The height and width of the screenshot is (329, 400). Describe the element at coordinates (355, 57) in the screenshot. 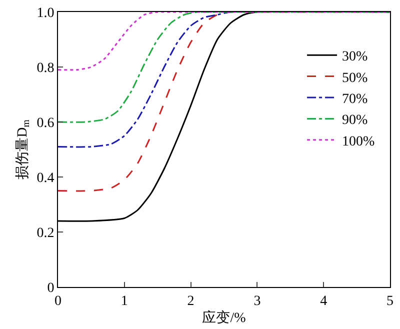

I see `legend-label: 30%` at that location.